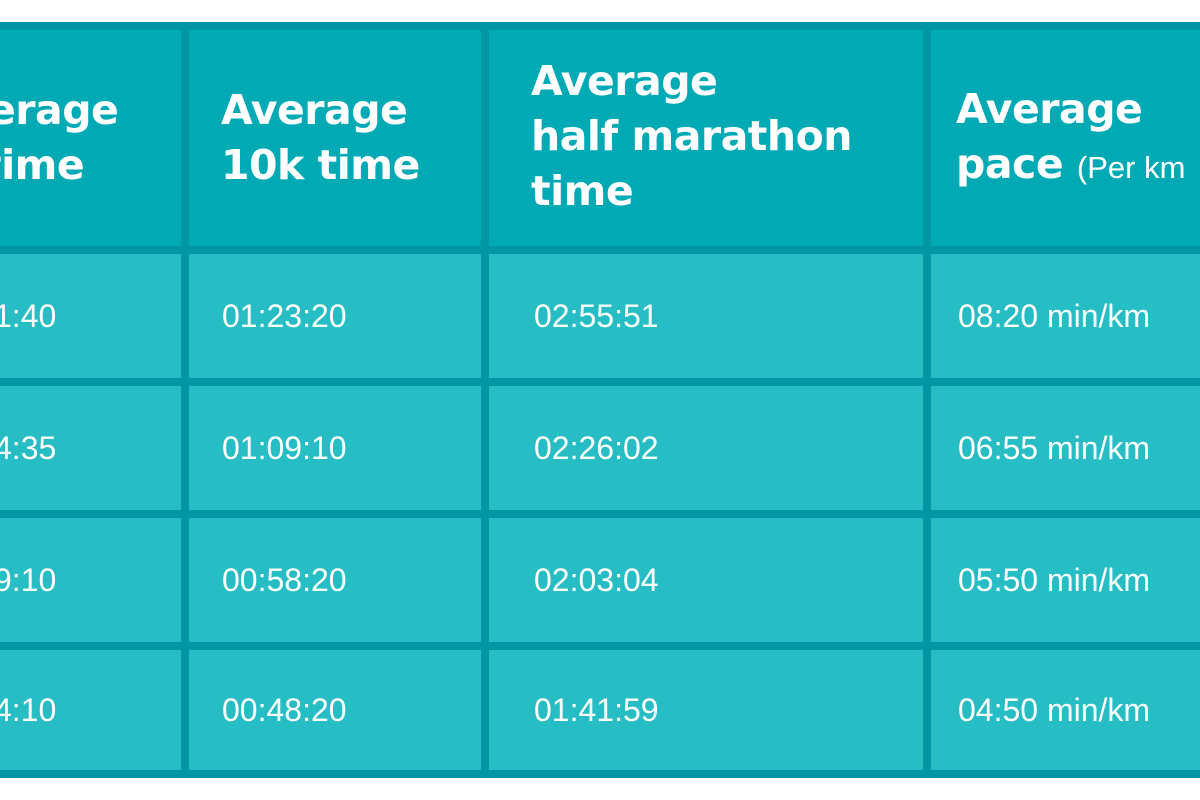  I want to click on table-cell: 01:09:10, so click(335, 448).